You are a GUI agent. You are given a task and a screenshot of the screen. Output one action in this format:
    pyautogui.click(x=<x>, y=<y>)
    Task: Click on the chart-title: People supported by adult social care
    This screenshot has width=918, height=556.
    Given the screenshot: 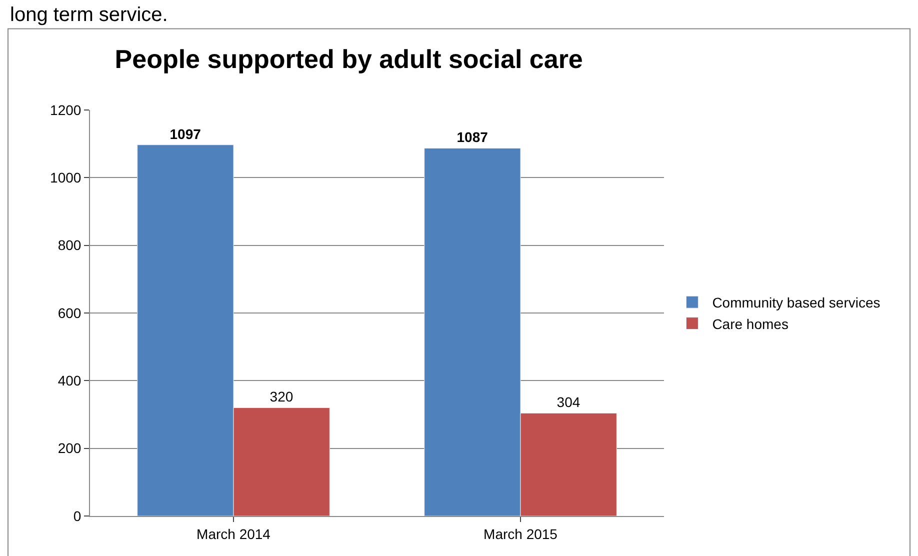 What is the action you would take?
    pyautogui.click(x=348, y=59)
    